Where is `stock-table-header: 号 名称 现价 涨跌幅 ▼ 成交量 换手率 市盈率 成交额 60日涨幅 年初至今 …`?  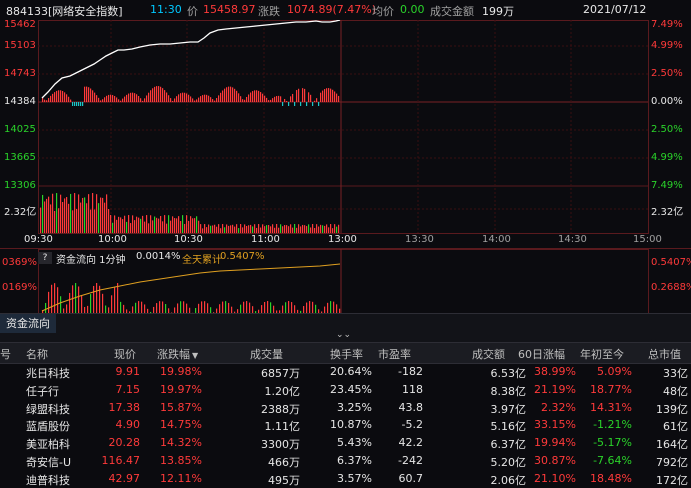
stock-table-header: 号 名称 现价 涨跌幅 ▼ 成交量 换手率 市盈率 成交额 60日涨幅 年初至今 … is located at coordinates (345, 353).